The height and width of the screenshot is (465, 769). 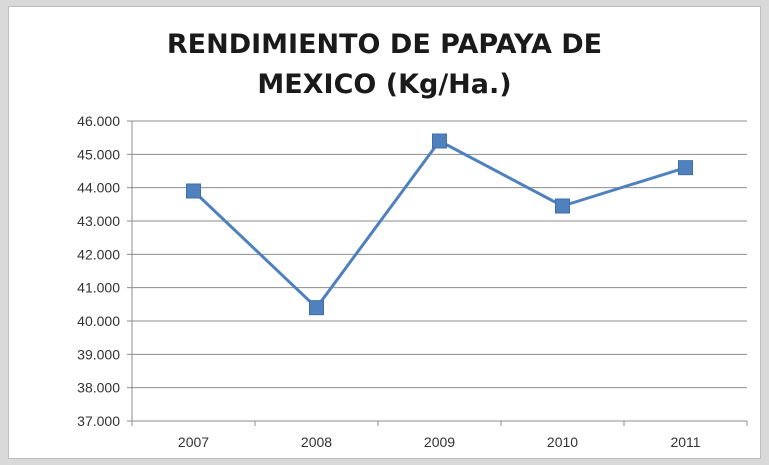 I want to click on y-tick-label: 40.000, so click(x=98, y=321).